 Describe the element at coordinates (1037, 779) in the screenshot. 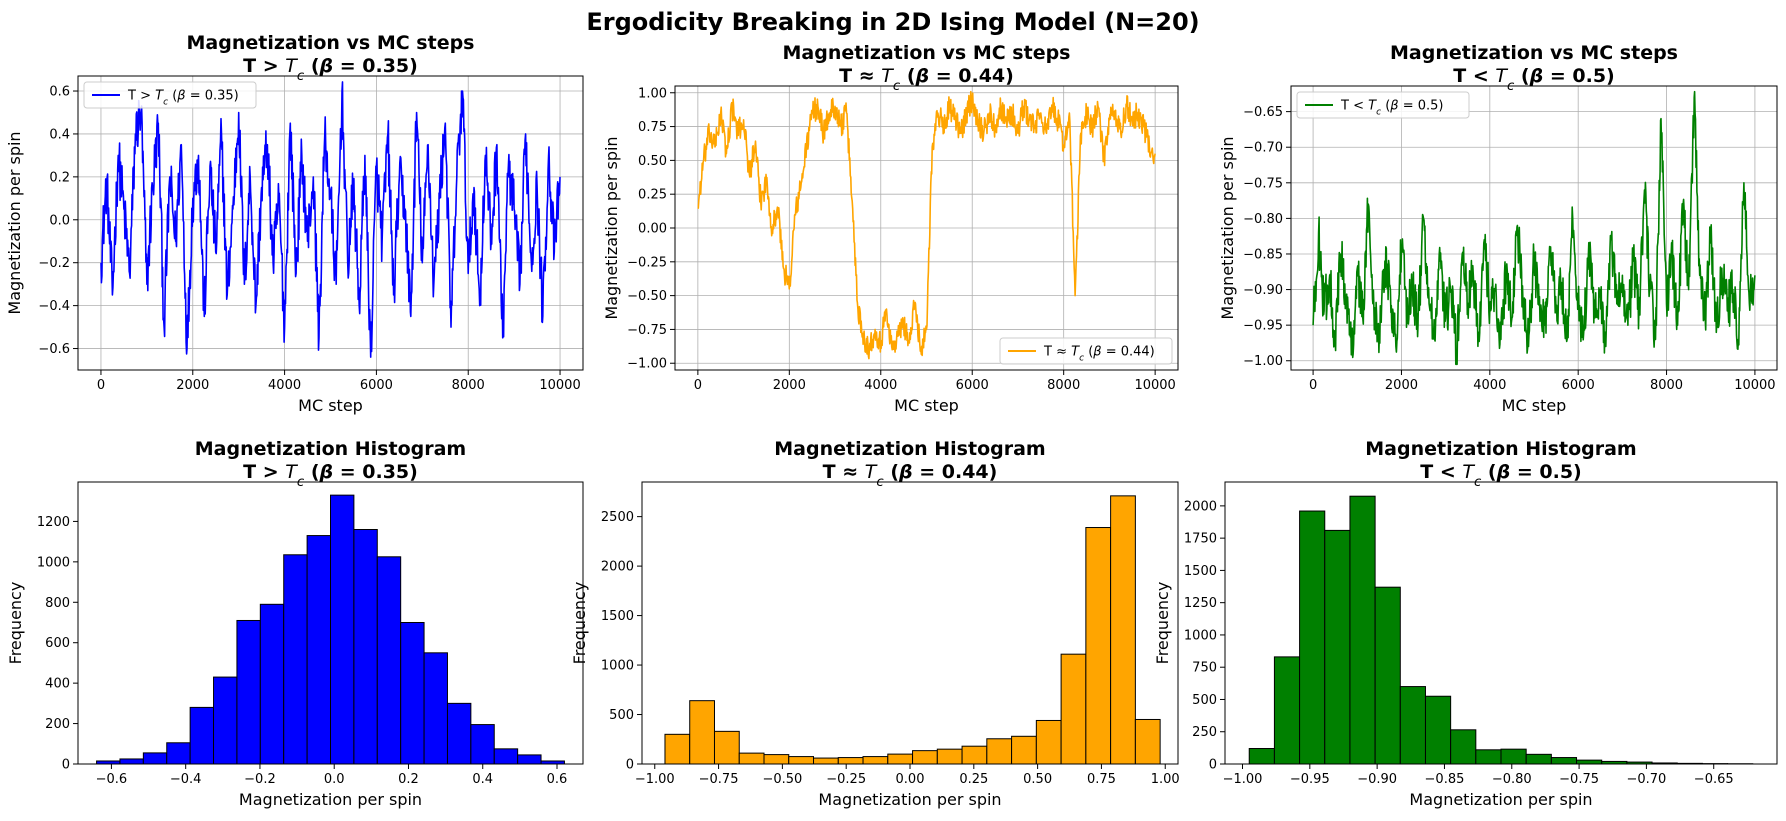

I see `x-tick-label: 0.50` at that location.